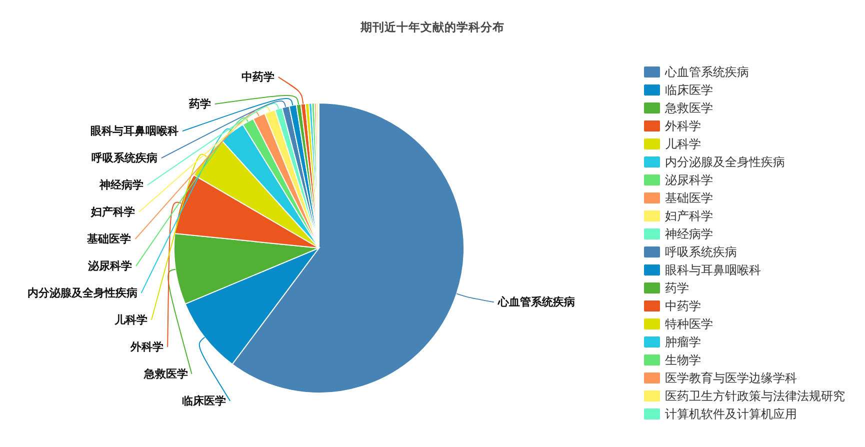 This screenshot has width=865, height=447. What do you see at coordinates (165, 374) in the screenshot?
I see `slice-label: 急救医学` at bounding box center [165, 374].